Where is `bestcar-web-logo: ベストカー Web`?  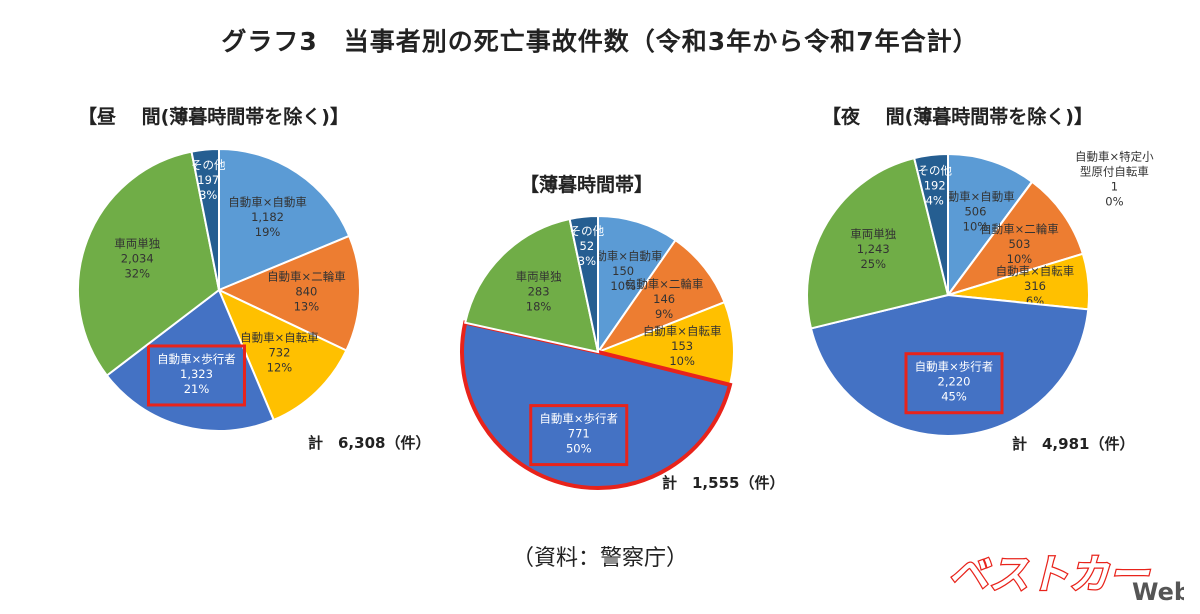 bestcar-web-logo: ベストカー Web is located at coordinates (1065, 577).